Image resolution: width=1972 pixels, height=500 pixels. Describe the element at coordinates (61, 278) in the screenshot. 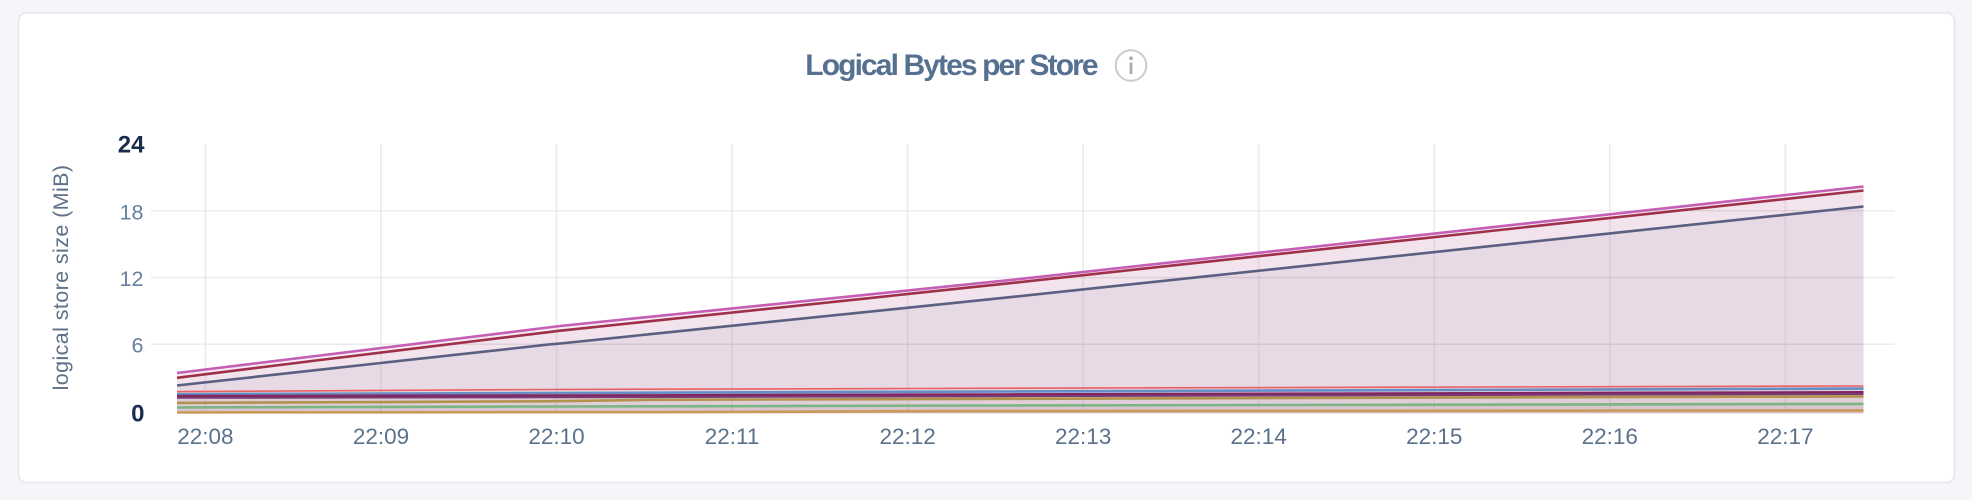

I see `svg-text: logical store size (MiB)` at that location.